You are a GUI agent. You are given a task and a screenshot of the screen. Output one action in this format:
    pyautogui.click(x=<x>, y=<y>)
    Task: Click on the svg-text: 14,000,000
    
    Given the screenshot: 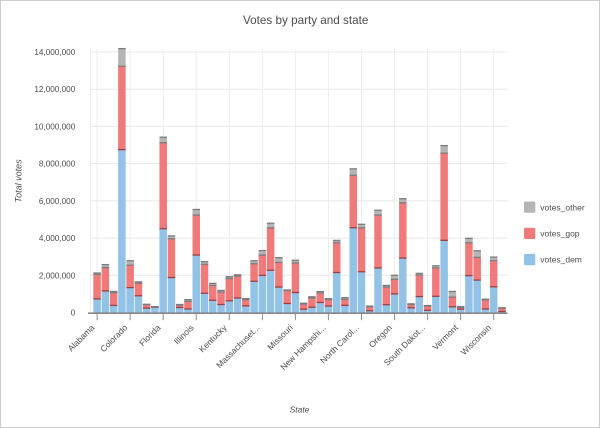 What is the action you would take?
    pyautogui.click(x=54, y=52)
    